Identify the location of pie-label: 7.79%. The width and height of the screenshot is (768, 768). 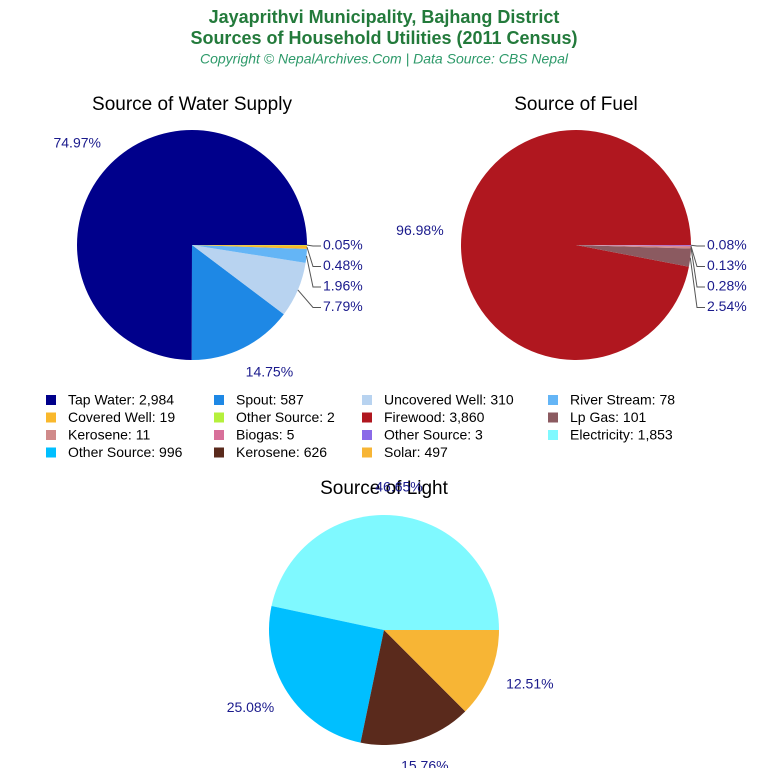
(343, 306).